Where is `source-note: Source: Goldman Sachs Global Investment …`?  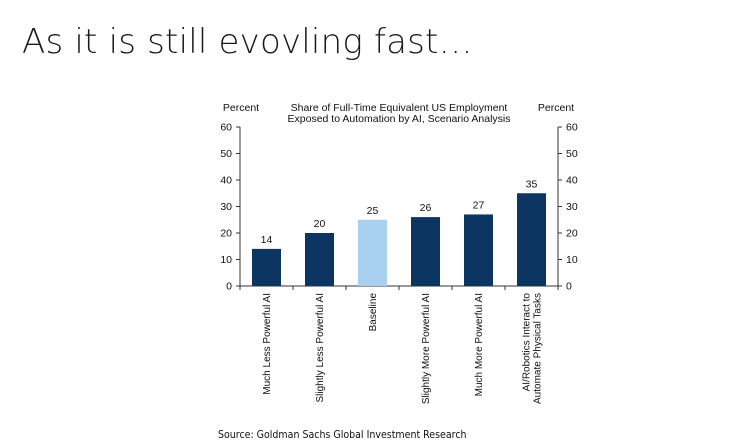 source-note: Source: Goldman Sachs Global Investment … is located at coordinates (342, 434).